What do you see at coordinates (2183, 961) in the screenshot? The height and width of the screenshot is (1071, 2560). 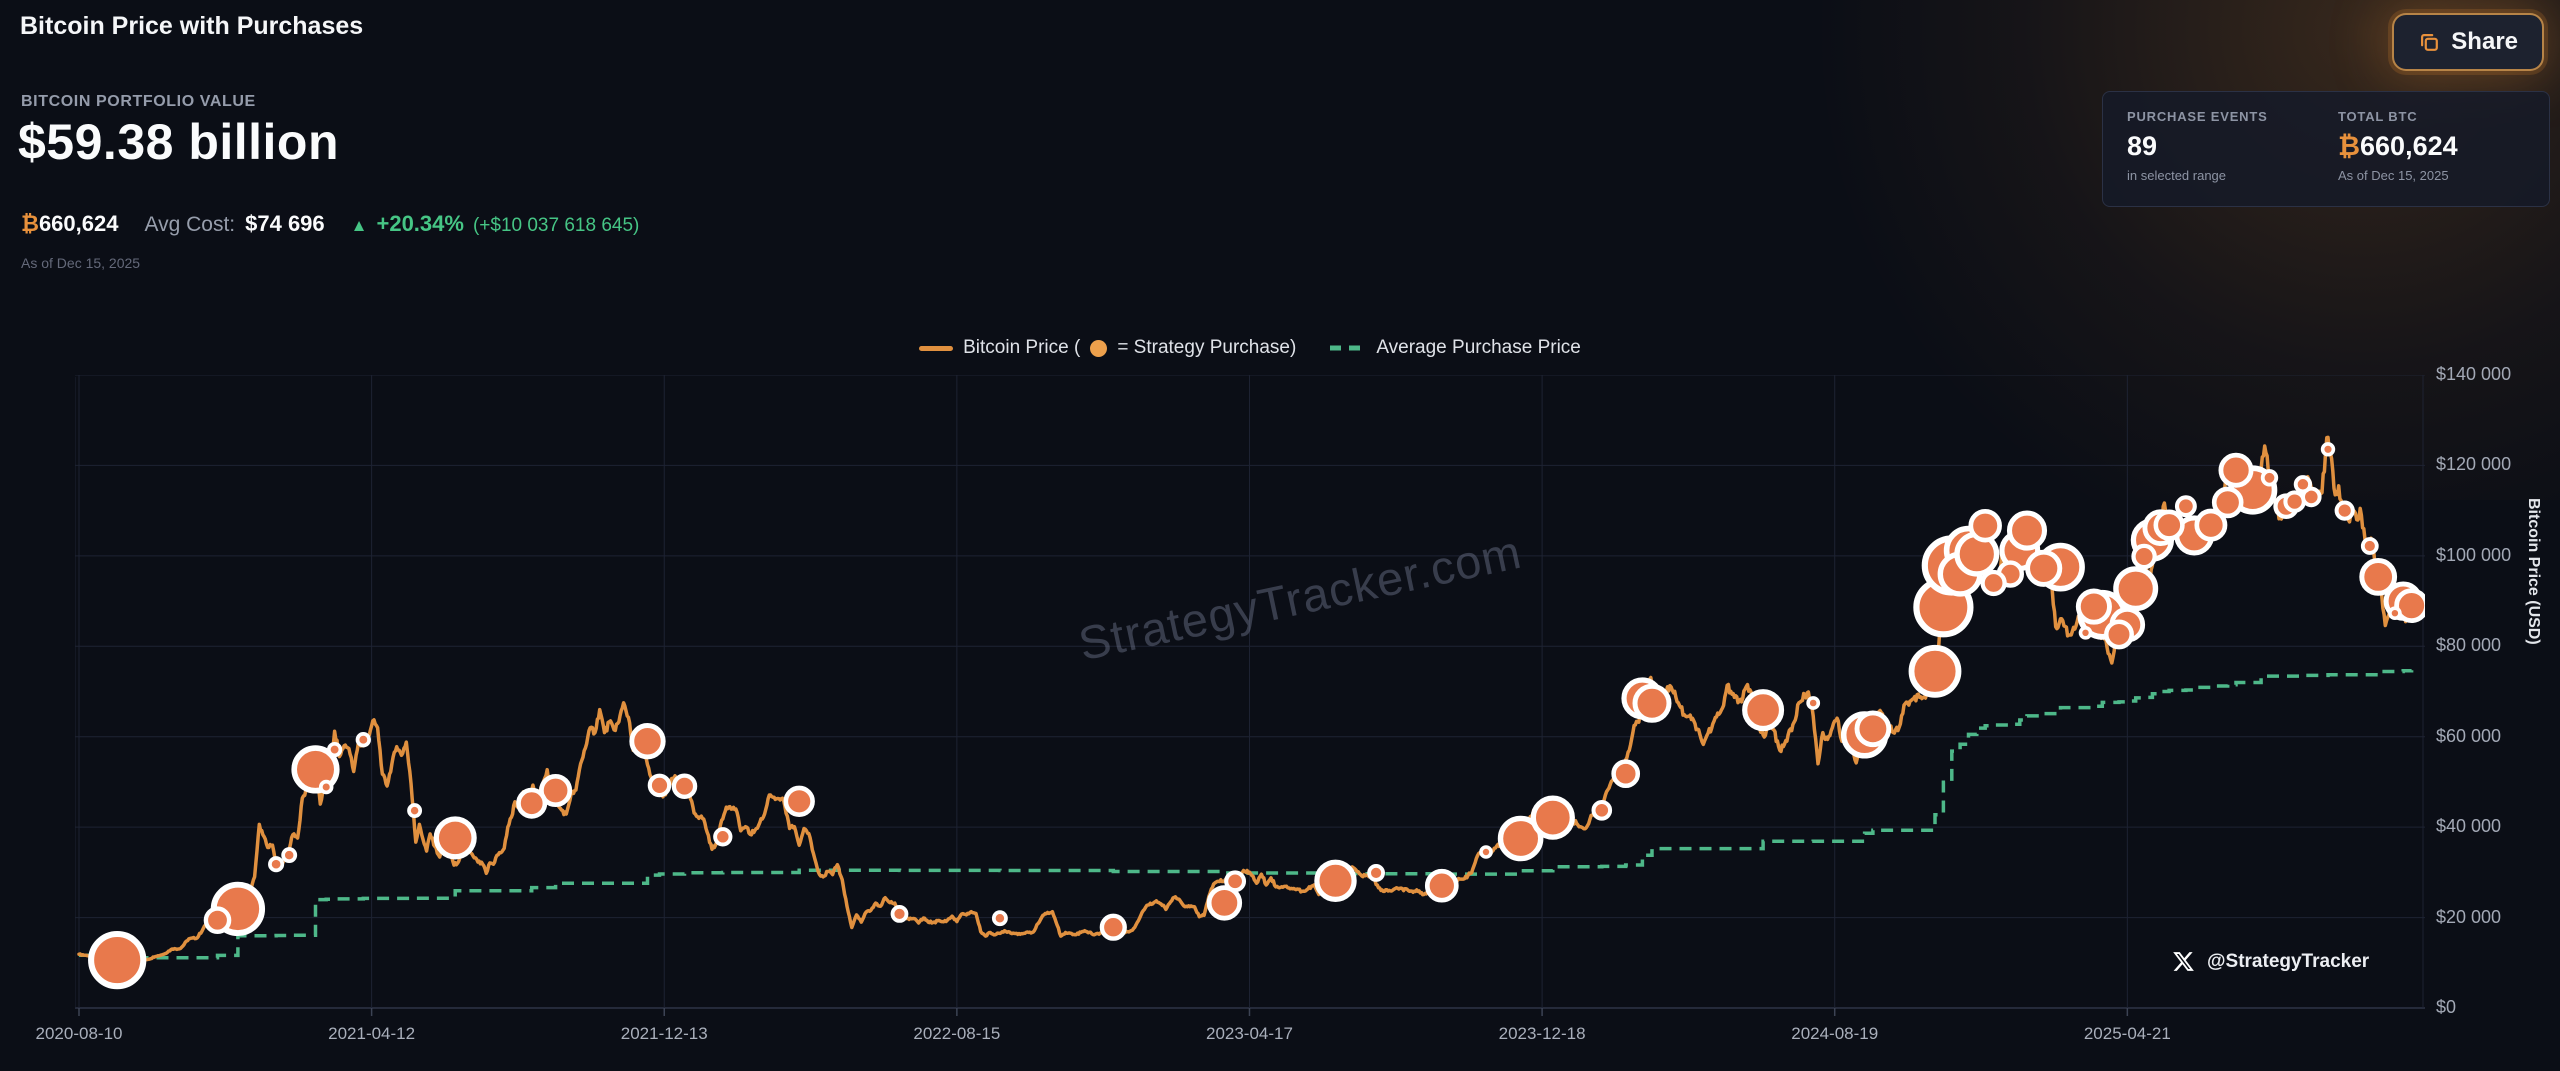 I see `x-logo-icon` at bounding box center [2183, 961].